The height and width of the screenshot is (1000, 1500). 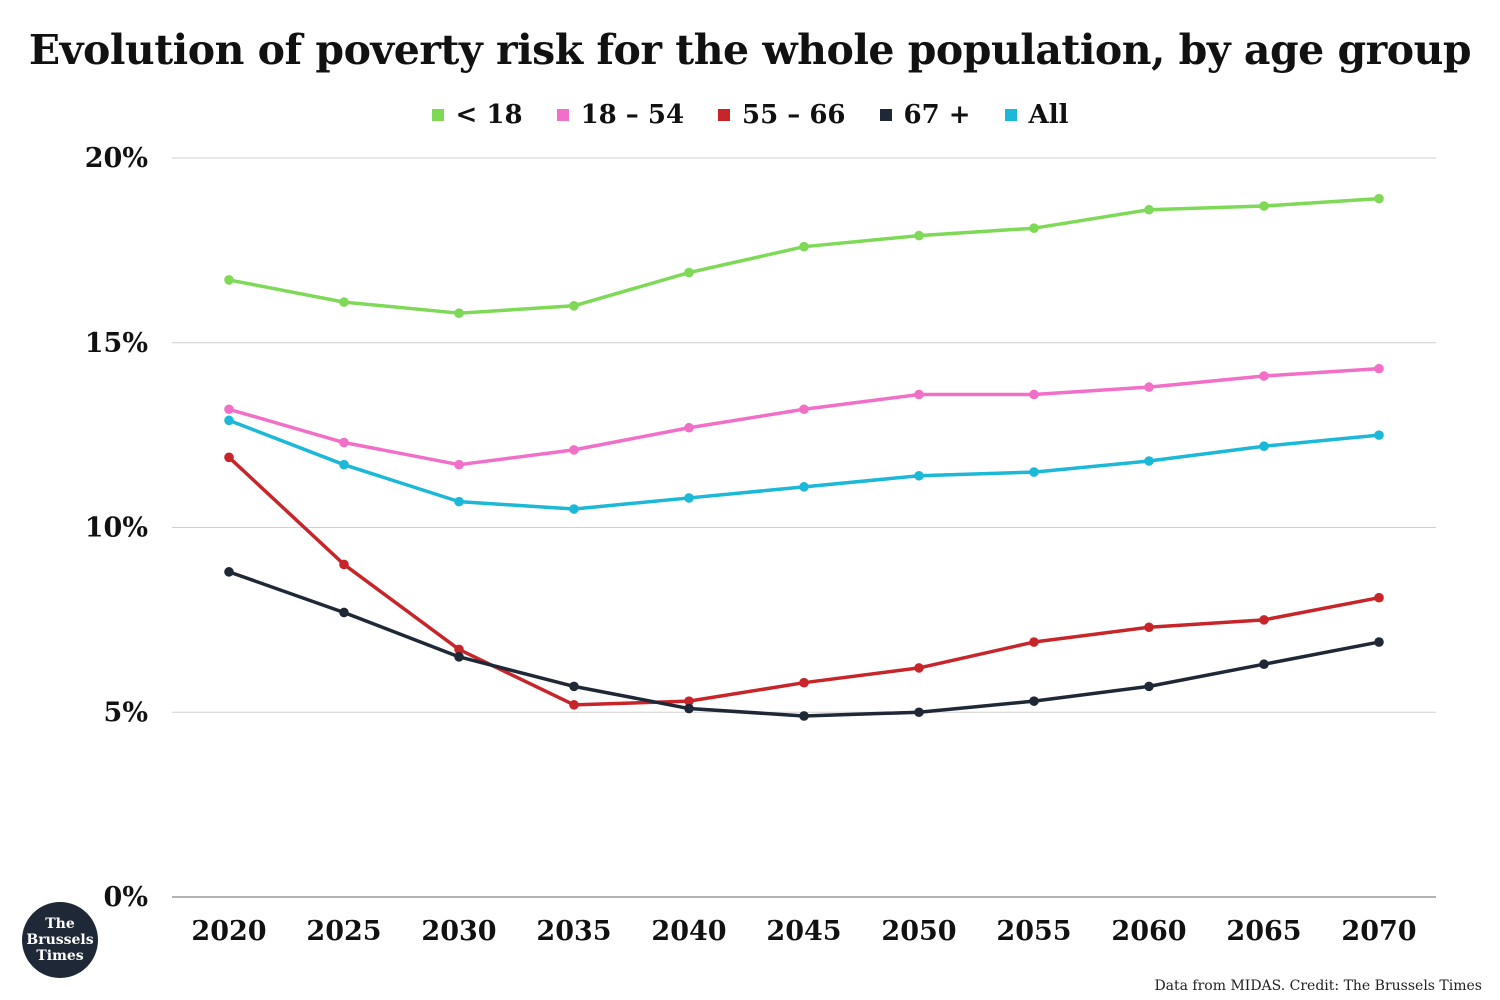 What do you see at coordinates (1010, 115) in the screenshot?
I see `legend-swatch-all` at bounding box center [1010, 115].